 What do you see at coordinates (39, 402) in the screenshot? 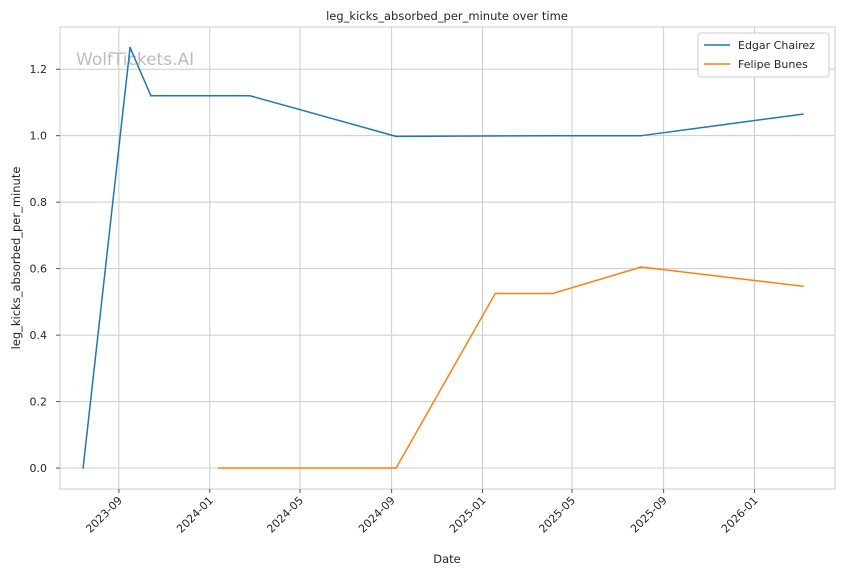
I see `y-tick-label: 0.2` at bounding box center [39, 402].